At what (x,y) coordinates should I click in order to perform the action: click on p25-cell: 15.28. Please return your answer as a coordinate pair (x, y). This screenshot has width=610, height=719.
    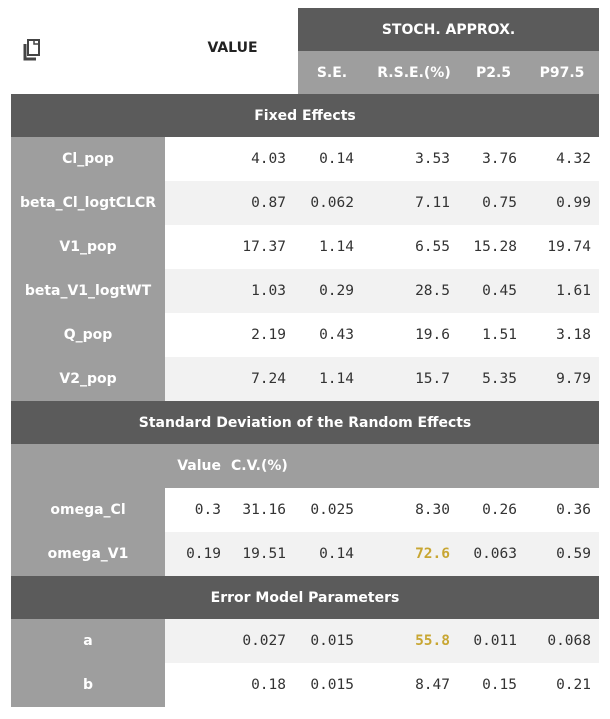
    Looking at the image, I should click on (491, 247).